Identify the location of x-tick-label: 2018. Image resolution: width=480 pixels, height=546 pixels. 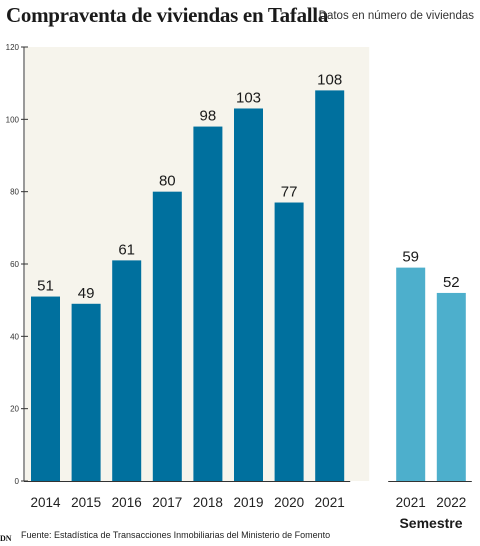
(208, 502).